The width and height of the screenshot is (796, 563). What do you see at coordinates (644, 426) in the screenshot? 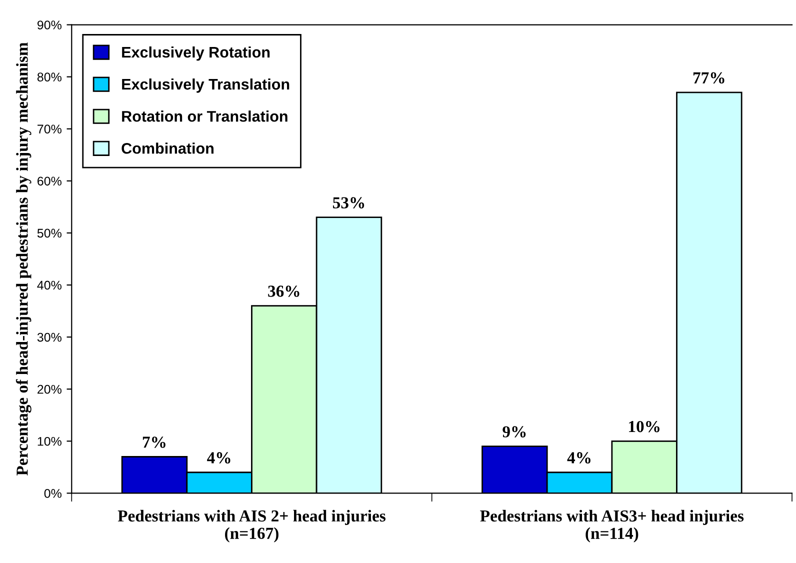
I see `data-label: 10%` at bounding box center [644, 426].